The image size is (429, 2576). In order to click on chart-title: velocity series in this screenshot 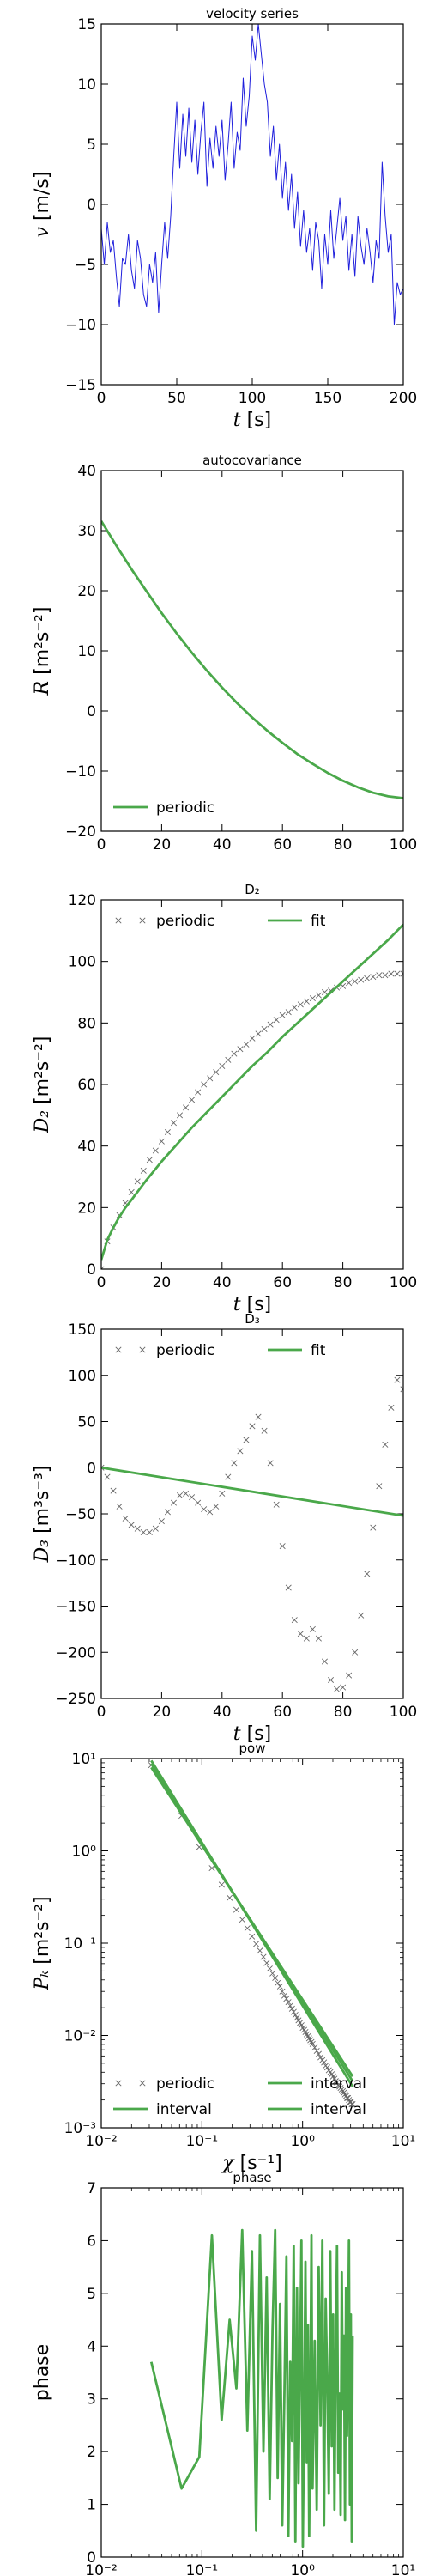, I will do `click(252, 13)`.